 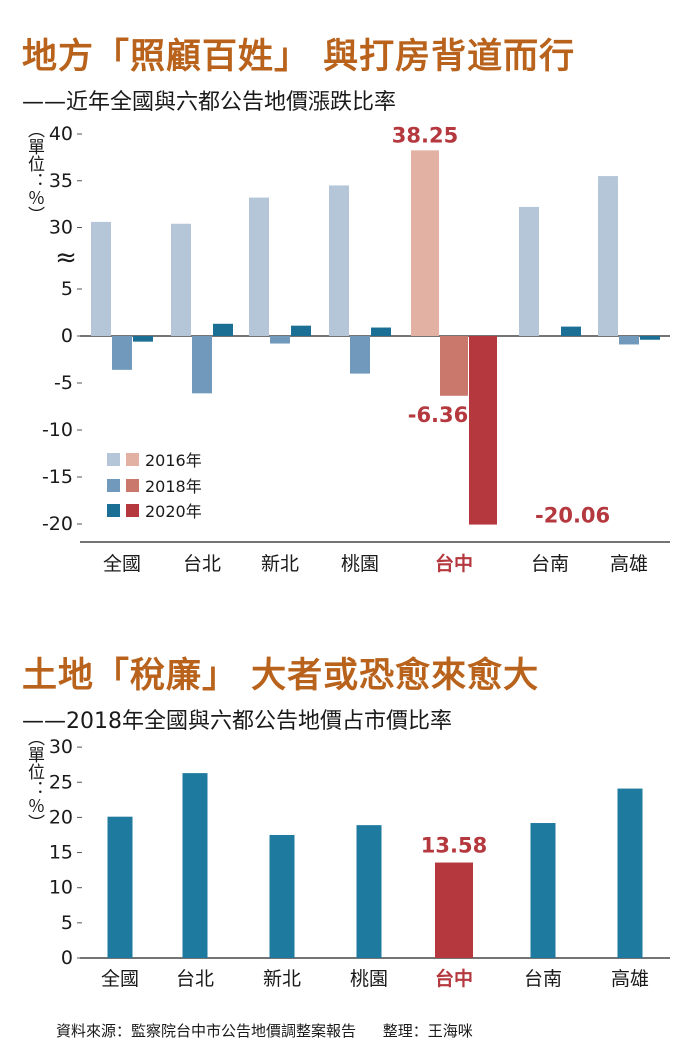 What do you see at coordinates (454, 563) in the screenshot?
I see `chart1-xtick: 台中` at bounding box center [454, 563].